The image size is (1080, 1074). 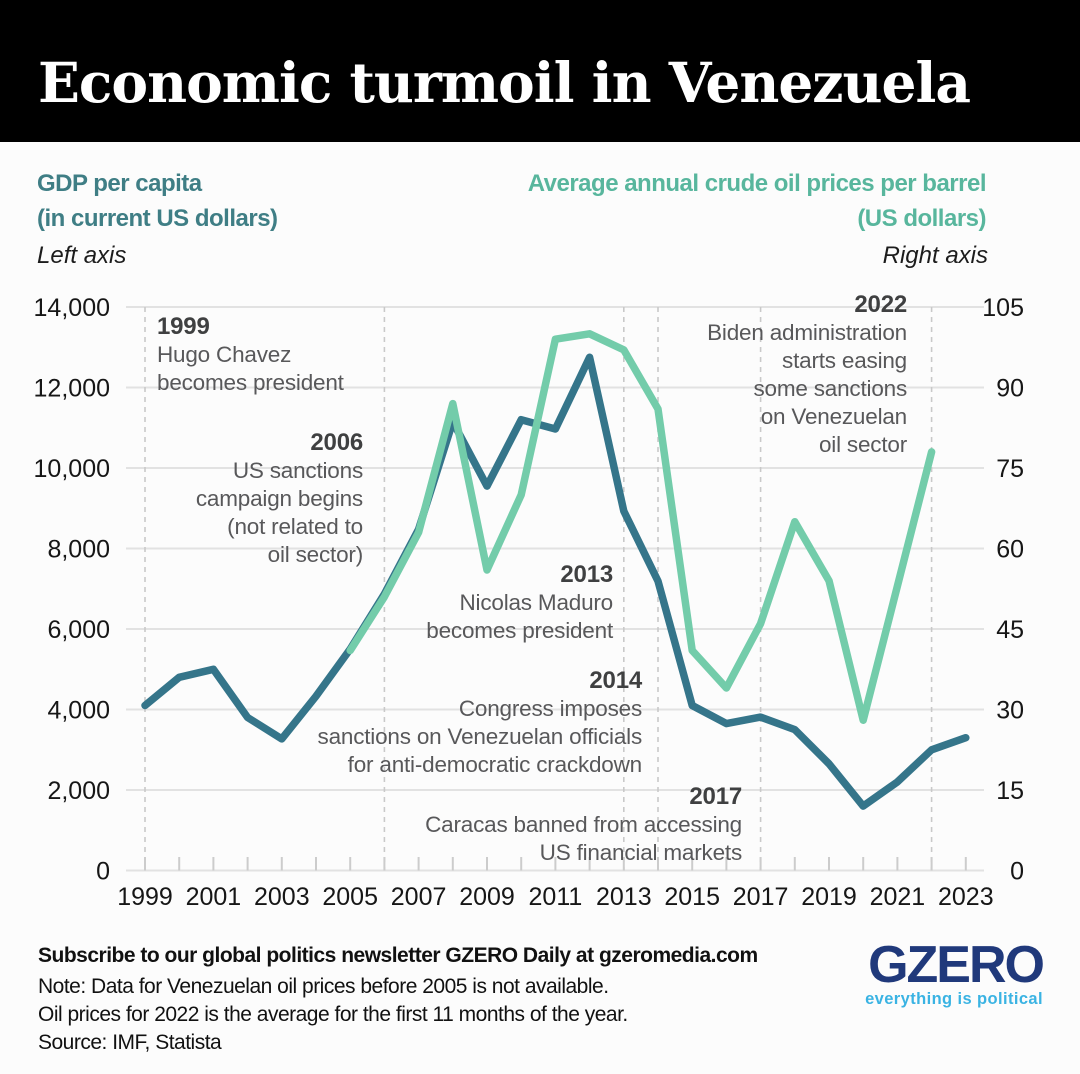 What do you see at coordinates (1010, 389) in the screenshot?
I see `right-axis-tick-label: 90` at bounding box center [1010, 389].